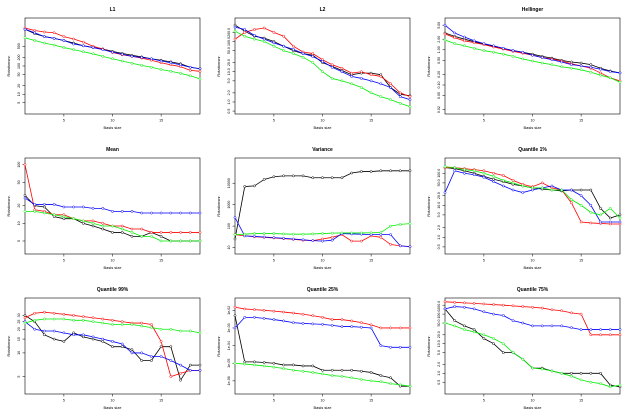 The image size is (630, 420). What do you see at coordinates (439, 109) in the screenshot?
I see `y-tick-label: 0.02` at bounding box center [439, 109].